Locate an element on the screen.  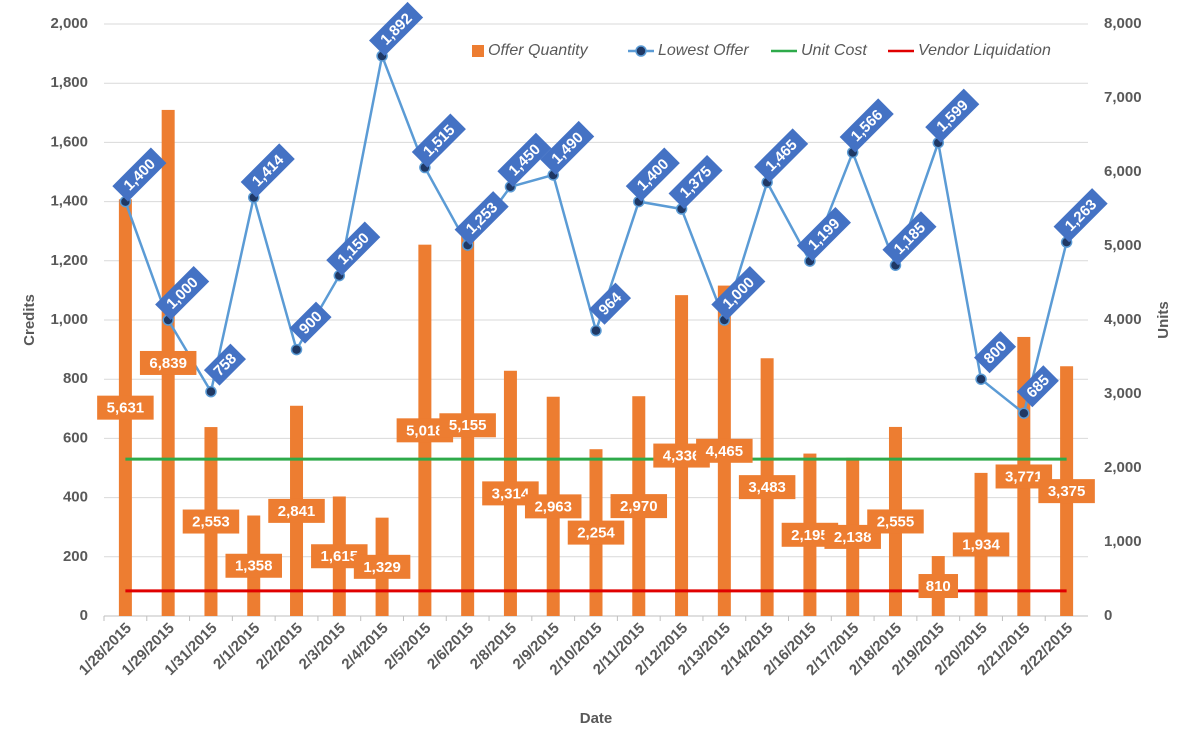
data-label: 1,253 is located at coordinates (481, 218).